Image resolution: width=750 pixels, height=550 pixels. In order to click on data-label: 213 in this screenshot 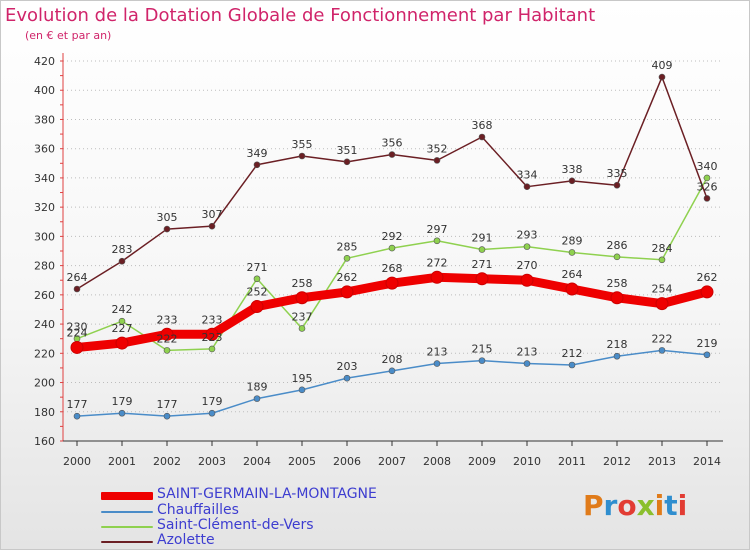, I will do `click(437, 352)`.